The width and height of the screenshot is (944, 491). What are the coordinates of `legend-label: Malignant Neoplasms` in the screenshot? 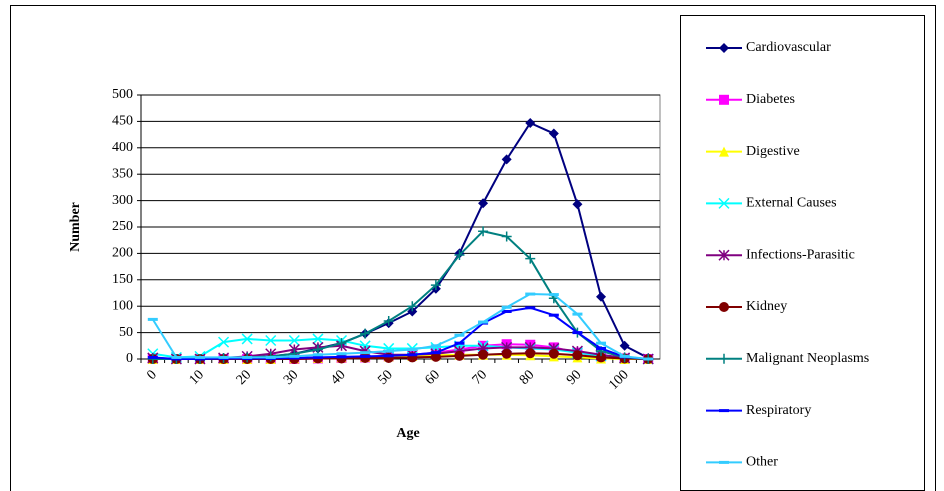 It's located at (807, 358).